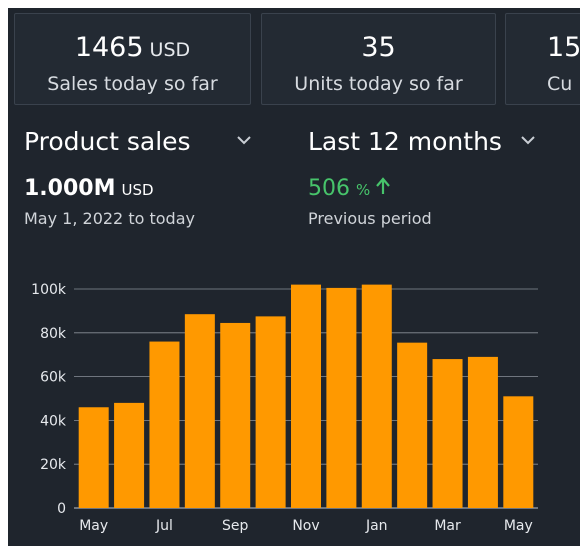 The width and height of the screenshot is (580, 551). I want to click on y-tick-label: 100k, so click(49, 290).